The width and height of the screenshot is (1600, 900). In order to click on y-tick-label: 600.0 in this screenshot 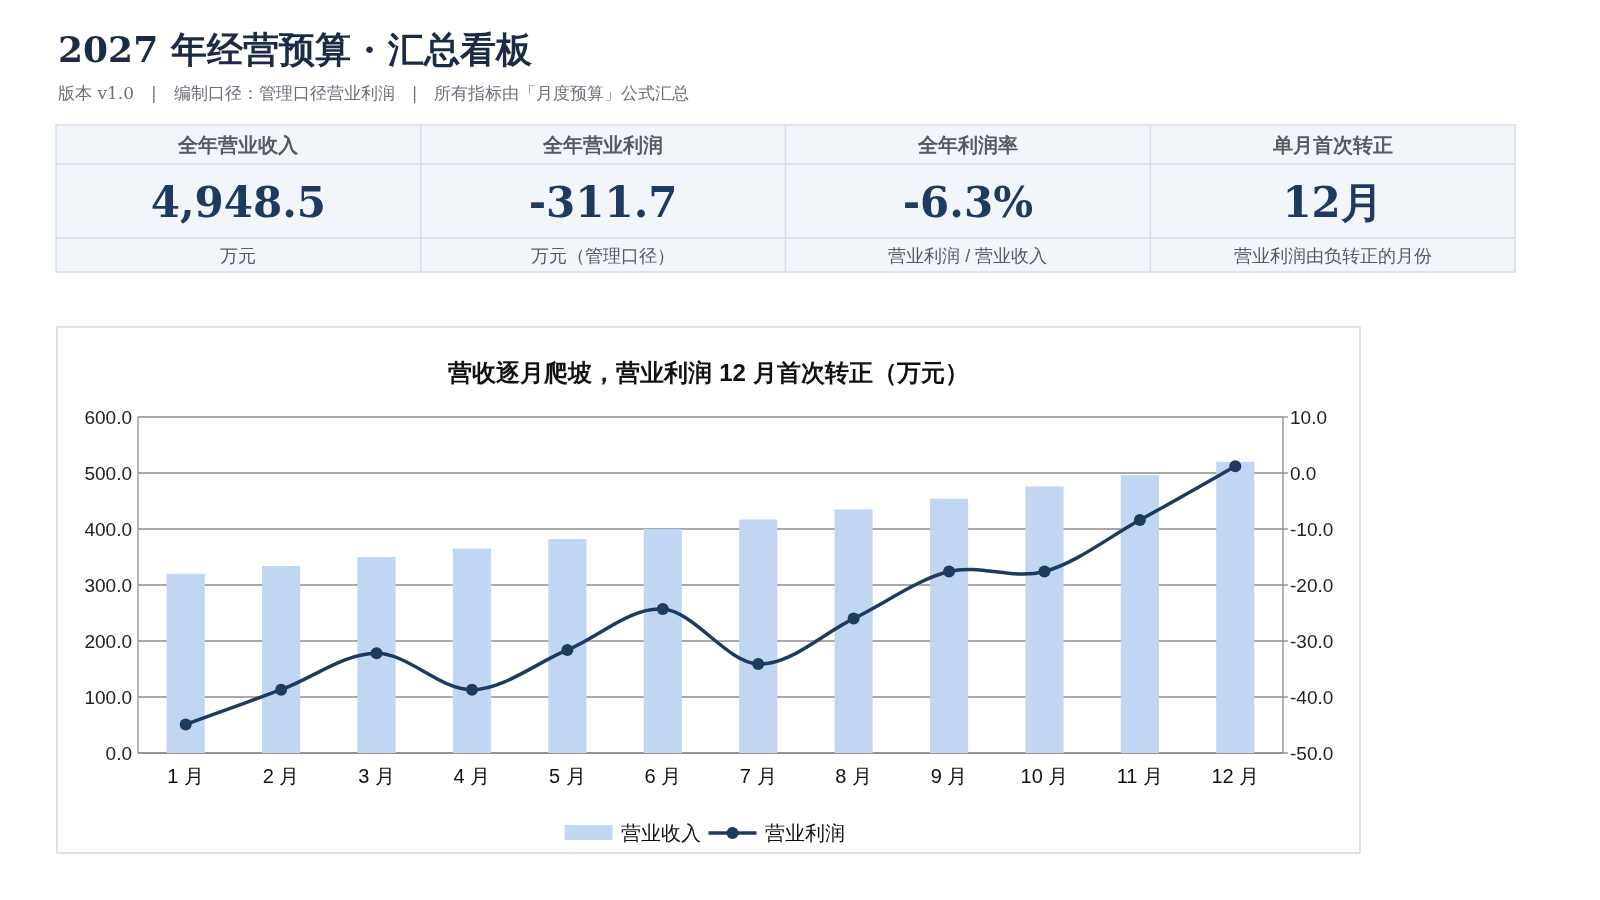, I will do `click(108, 417)`.